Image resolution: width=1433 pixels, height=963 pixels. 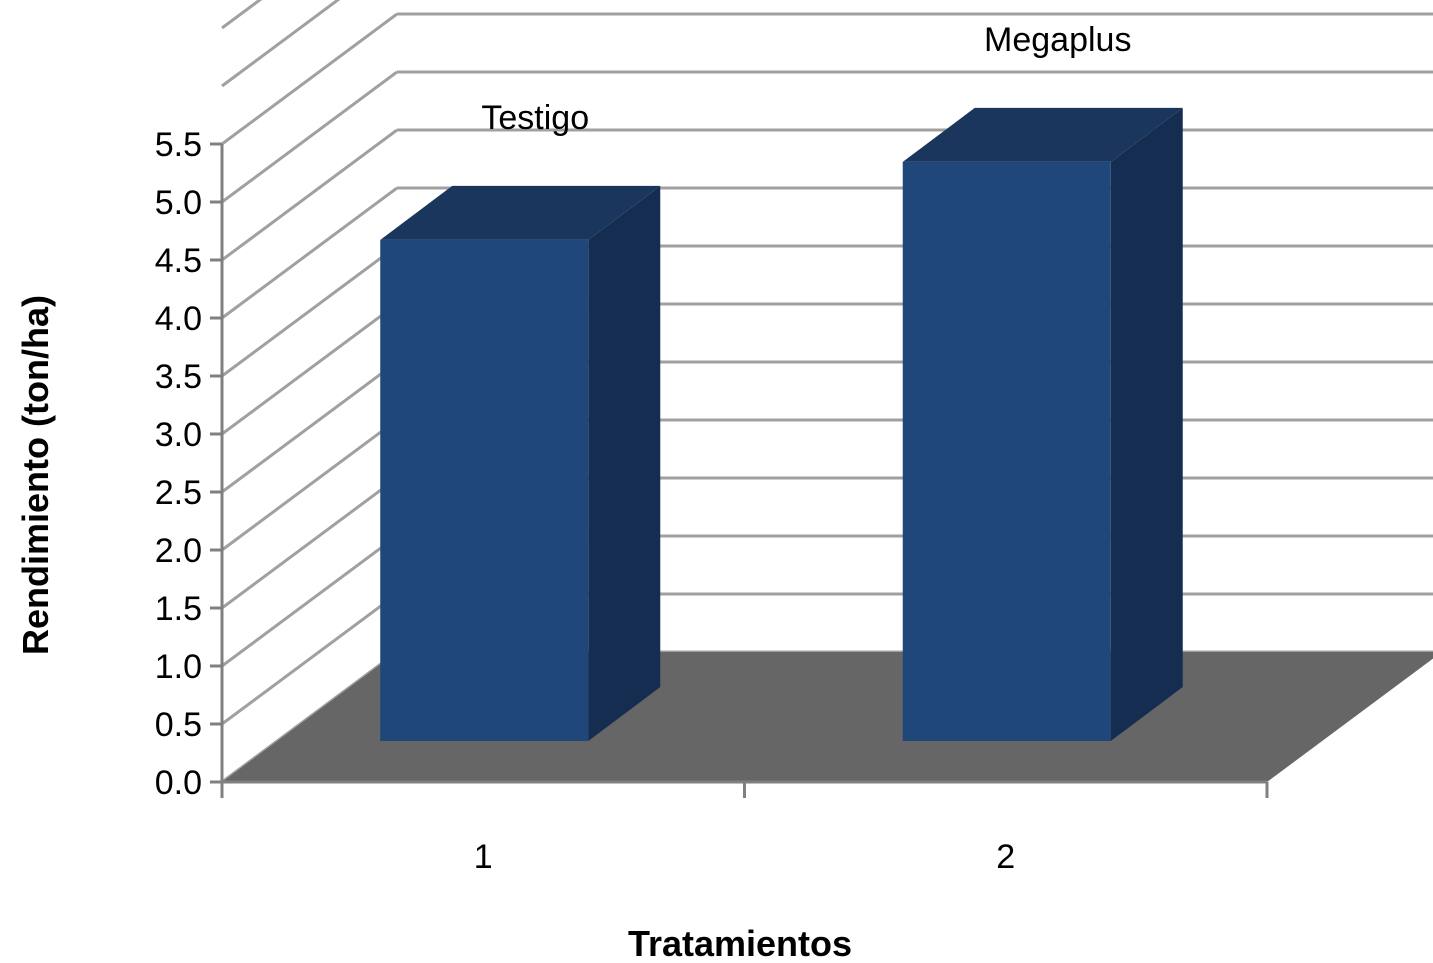 I want to click on y-axis-title: Rendimiento (ton/ha), so click(x=35, y=475).